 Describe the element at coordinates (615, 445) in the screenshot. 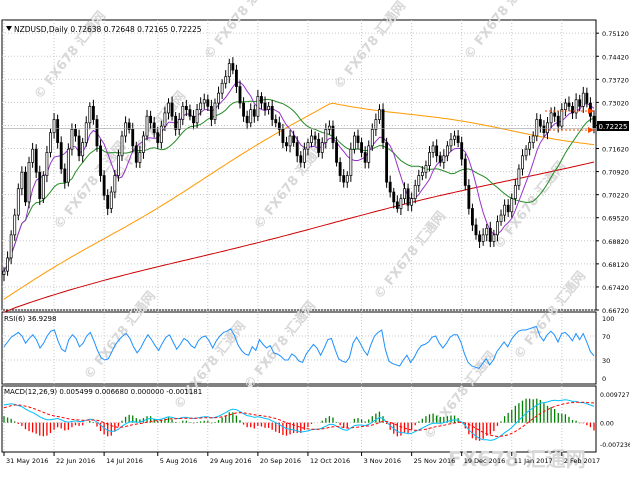

I see `macd-tick-label: -0.007236` at that location.